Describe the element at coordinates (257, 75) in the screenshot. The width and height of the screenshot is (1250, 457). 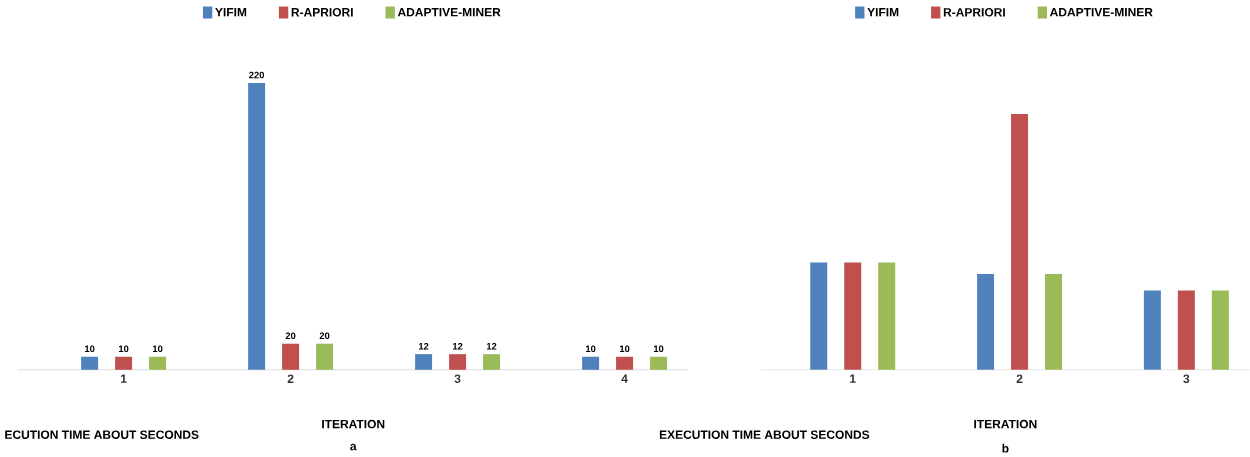
I see `data-label: 220` at that location.